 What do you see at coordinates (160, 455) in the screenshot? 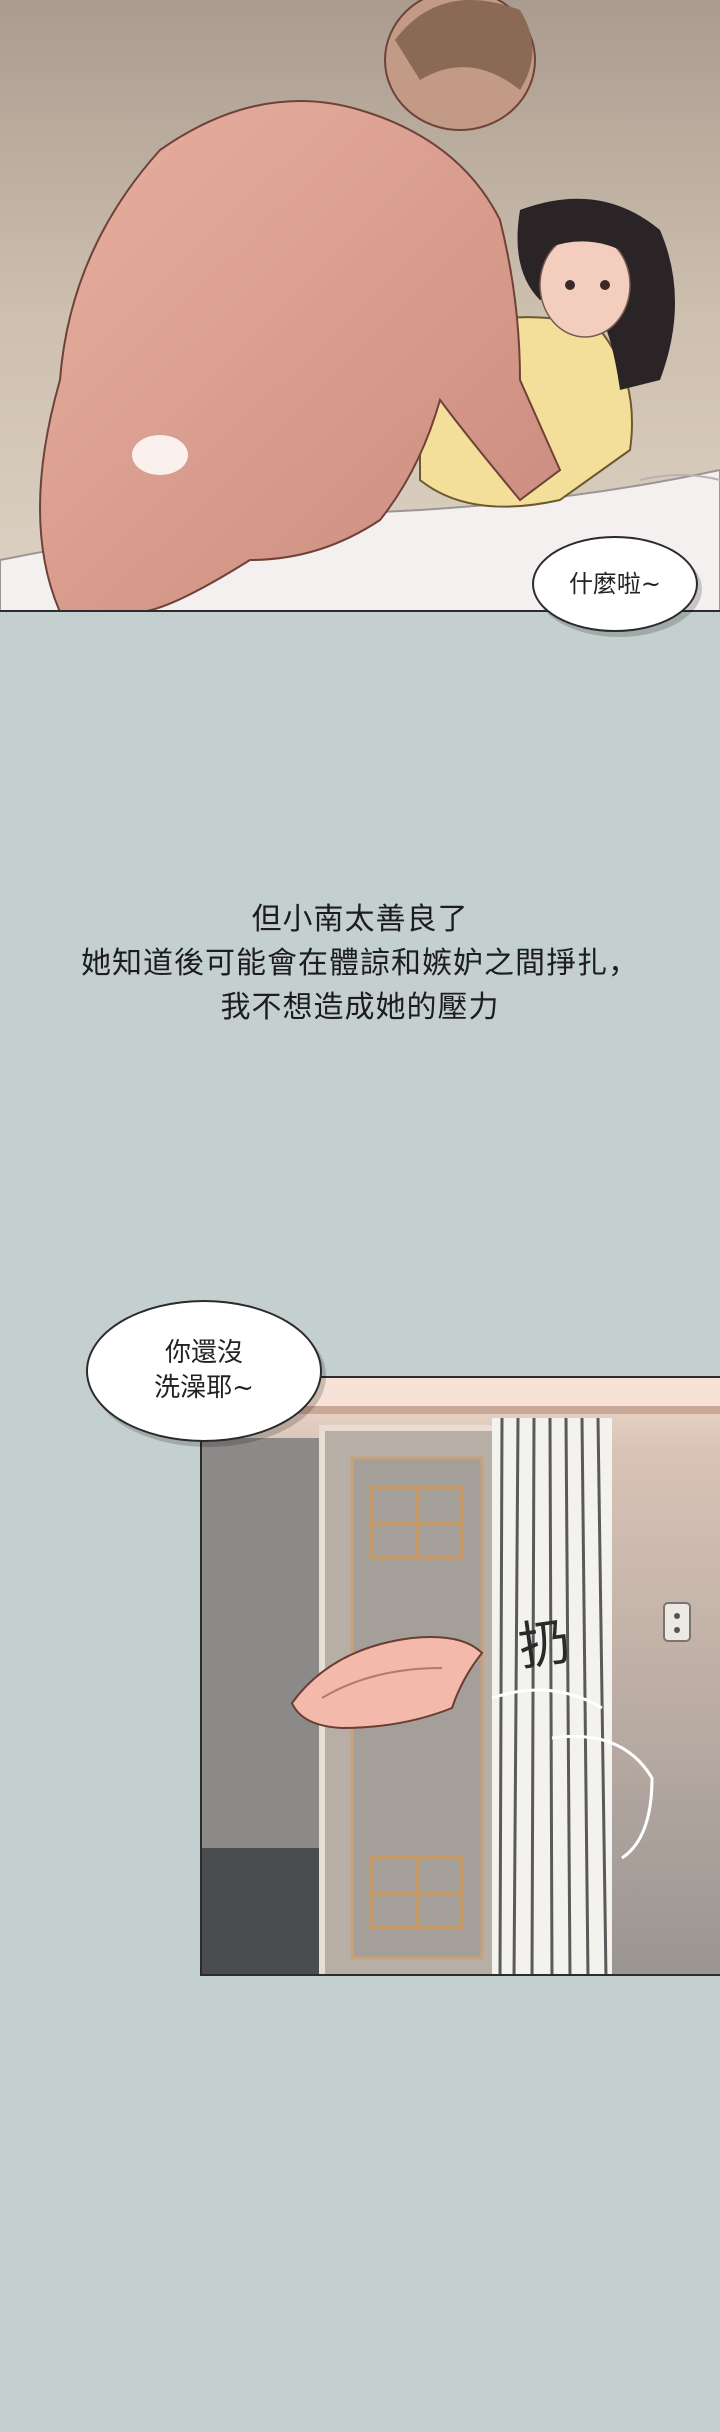
I see `censor-blur` at bounding box center [160, 455].